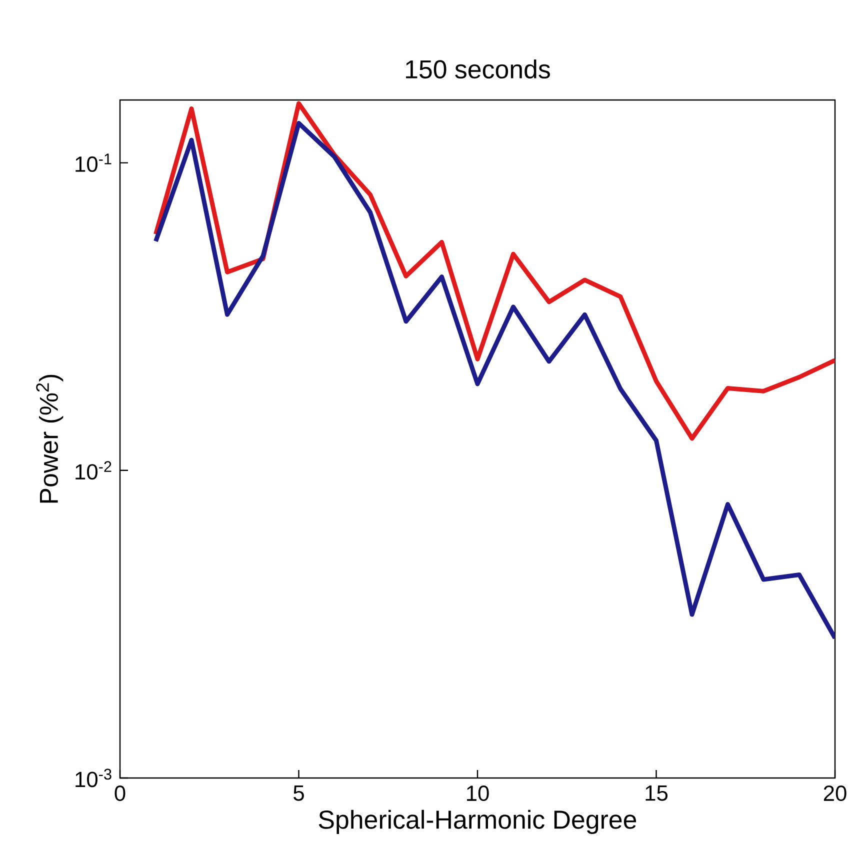 Image resolution: width=865 pixels, height=862 pixels. What do you see at coordinates (299, 793) in the screenshot?
I see `x-tick-label: 5` at bounding box center [299, 793].